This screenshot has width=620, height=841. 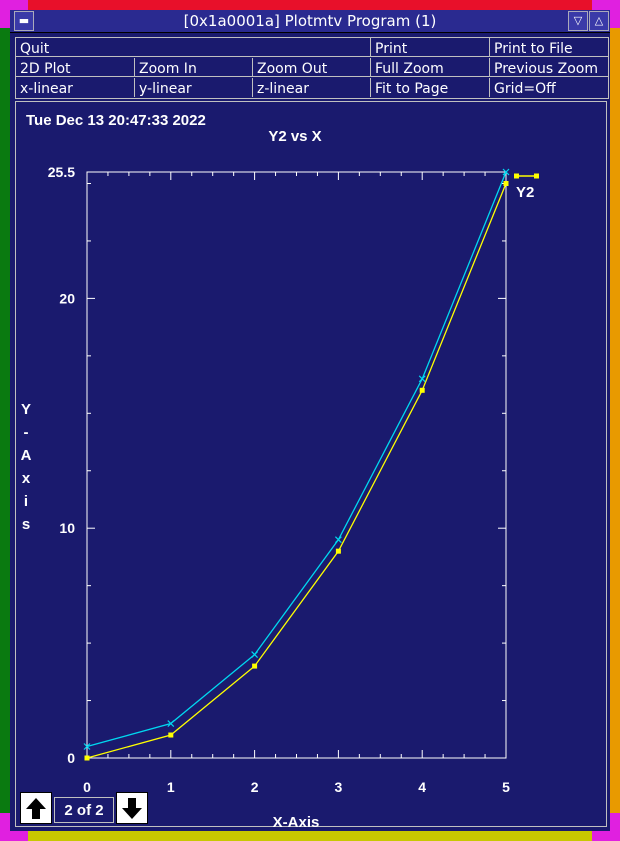 What do you see at coordinates (599, 21) in the screenshot?
I see `maximize-icon: △` at bounding box center [599, 21].